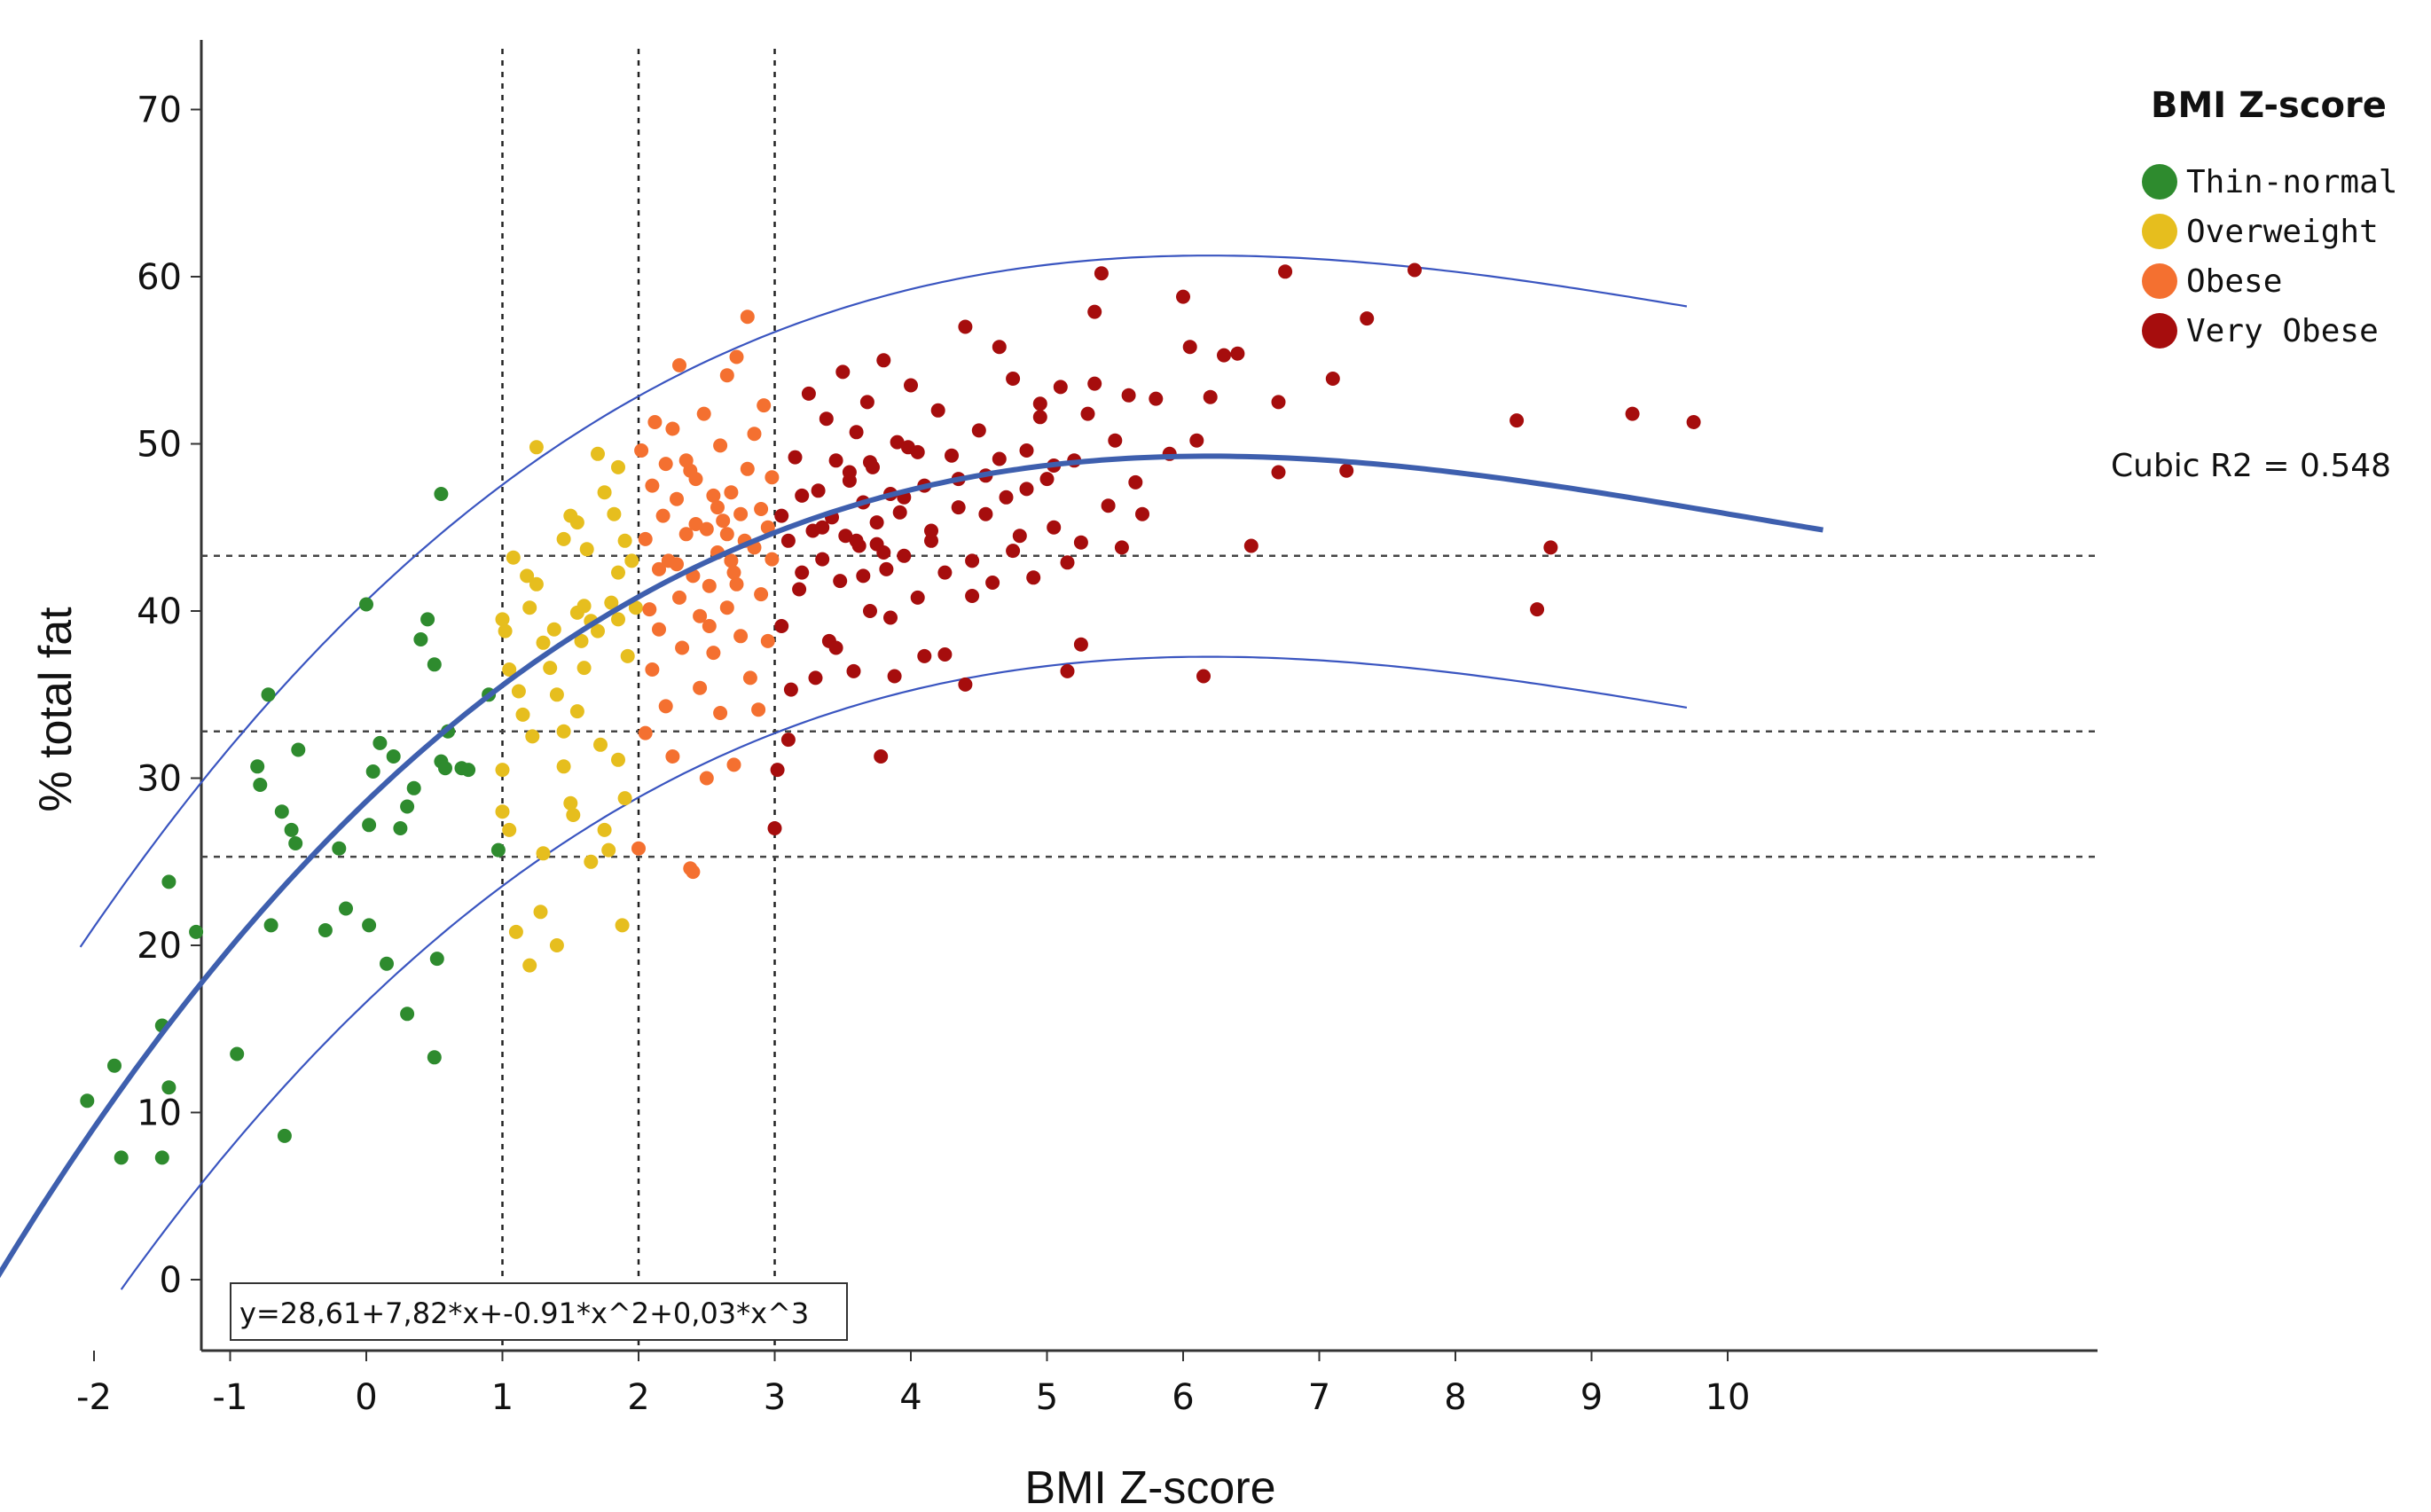  What do you see at coordinates (159, 611) in the screenshot?
I see `y-tick-label: 40` at bounding box center [159, 611].